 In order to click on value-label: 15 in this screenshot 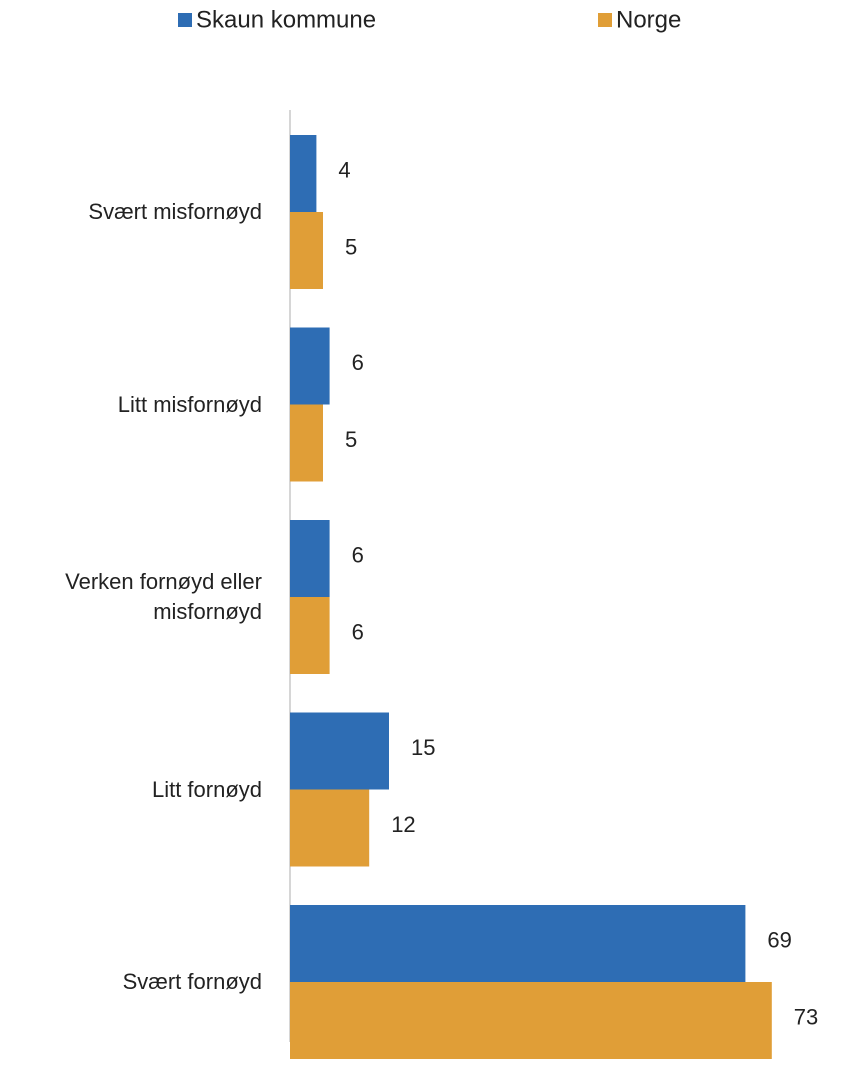, I will do `click(423, 747)`.